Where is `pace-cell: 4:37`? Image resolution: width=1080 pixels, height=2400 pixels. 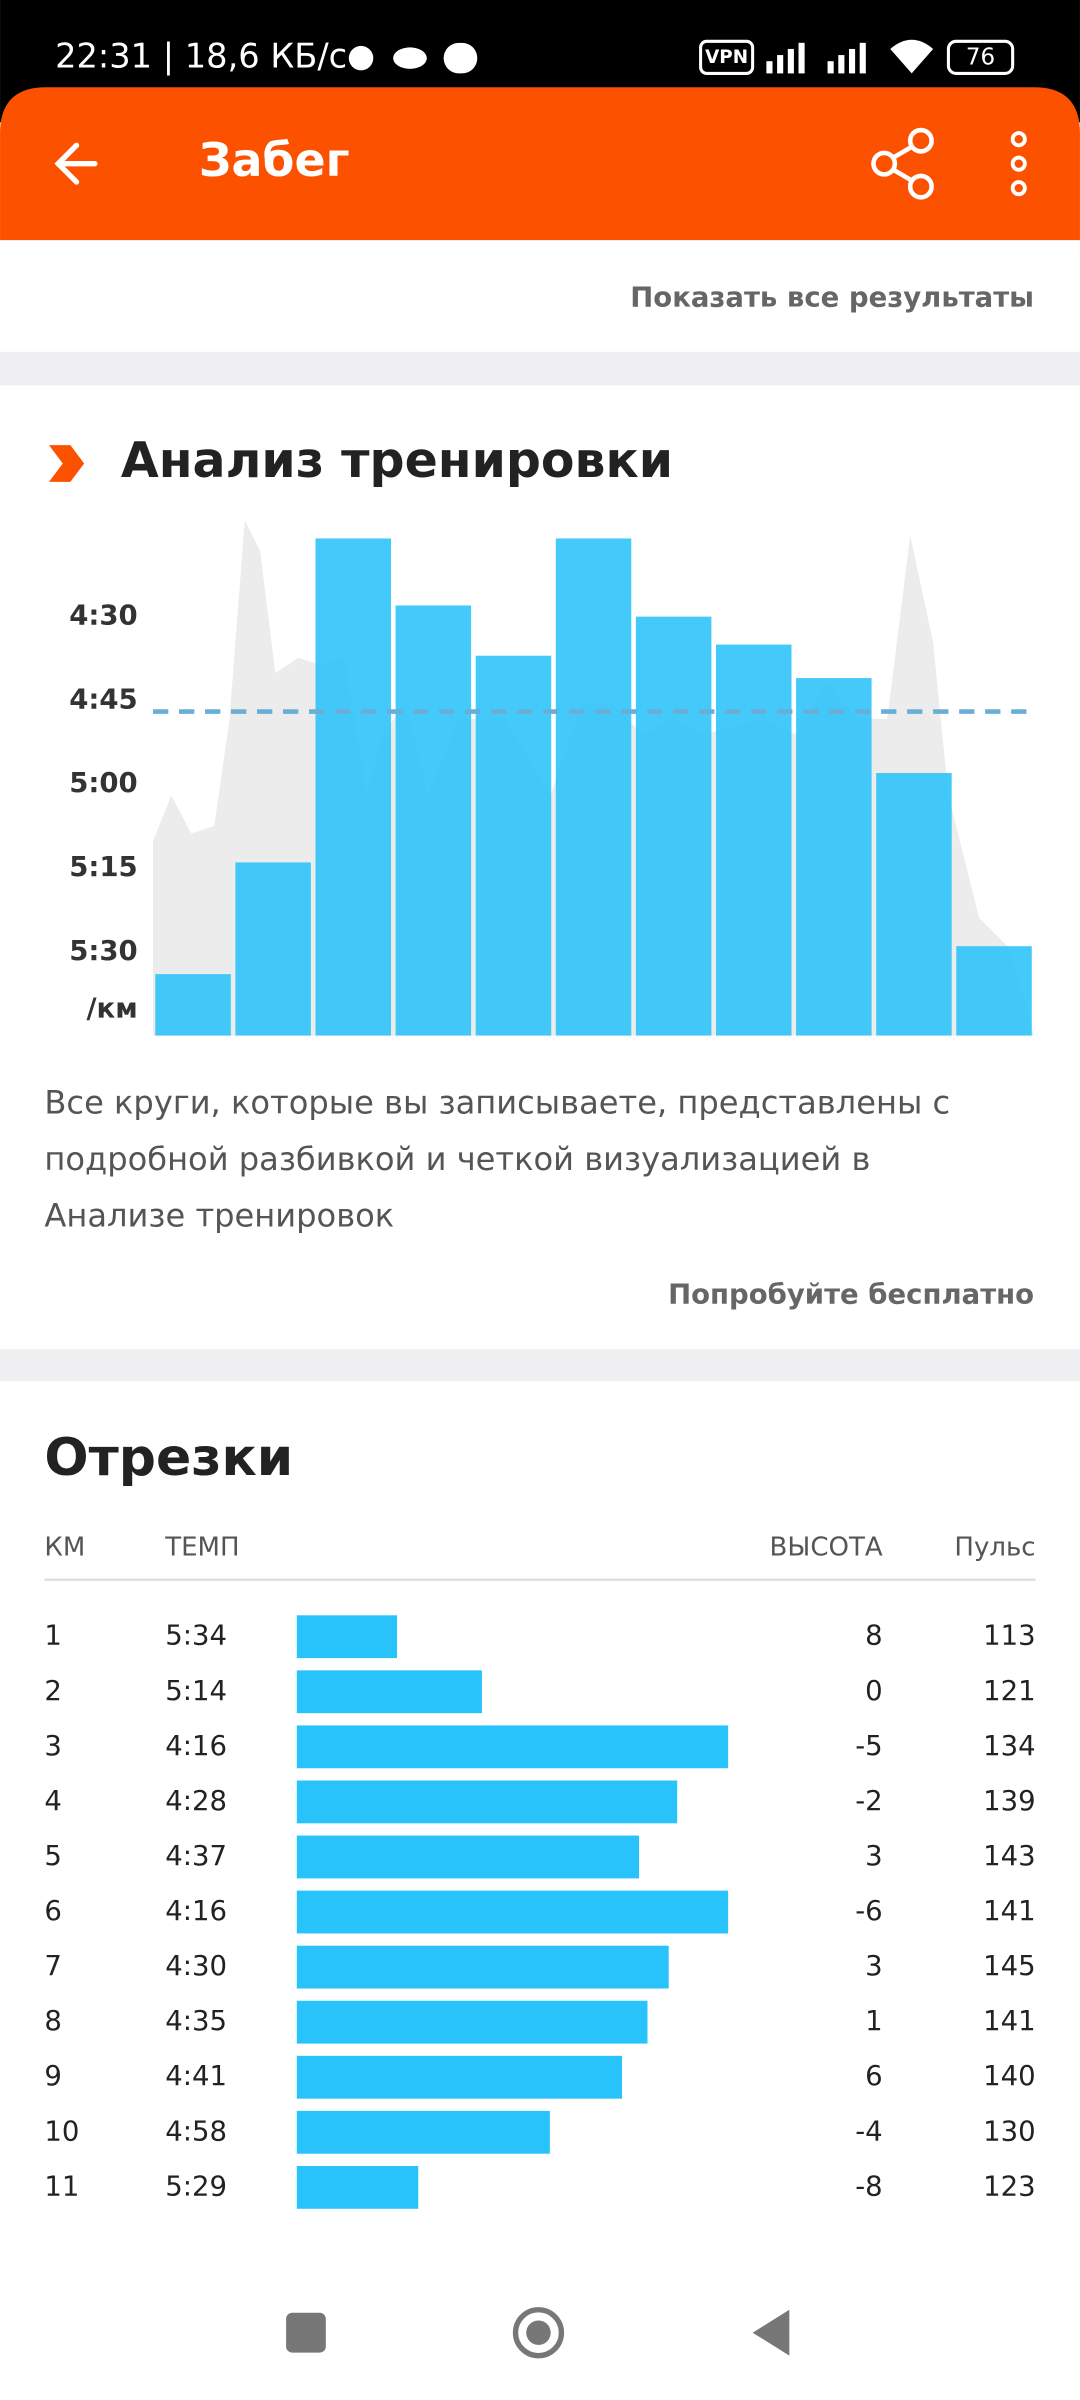
pace-cell: 4:37 is located at coordinates (196, 1856).